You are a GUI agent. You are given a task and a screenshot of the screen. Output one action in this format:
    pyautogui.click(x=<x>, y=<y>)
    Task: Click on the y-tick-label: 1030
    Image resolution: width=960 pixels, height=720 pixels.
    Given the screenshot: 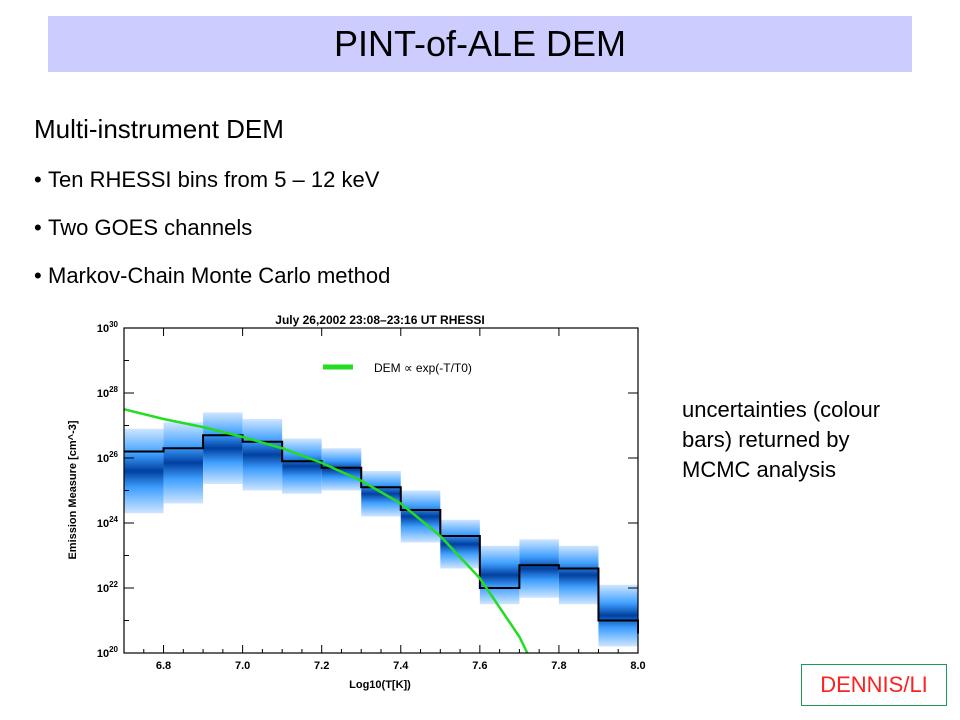 What is the action you would take?
    pyautogui.click(x=108, y=327)
    